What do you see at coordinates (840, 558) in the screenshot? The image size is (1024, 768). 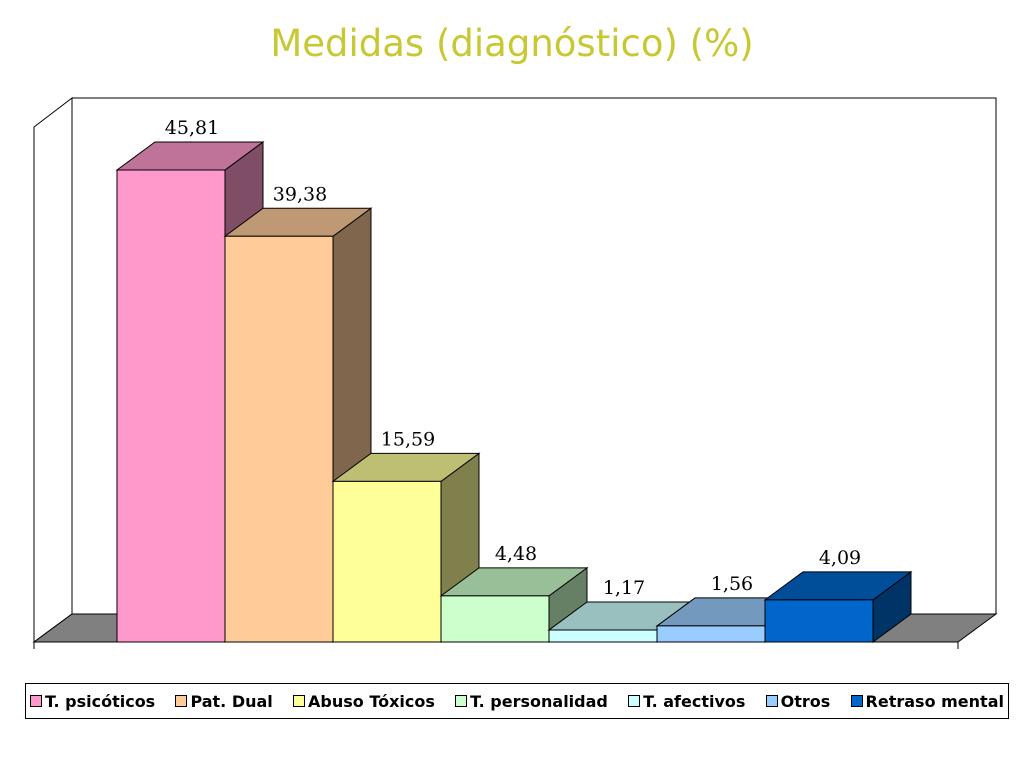 I see `data-label-7: 4,09` at bounding box center [840, 558].